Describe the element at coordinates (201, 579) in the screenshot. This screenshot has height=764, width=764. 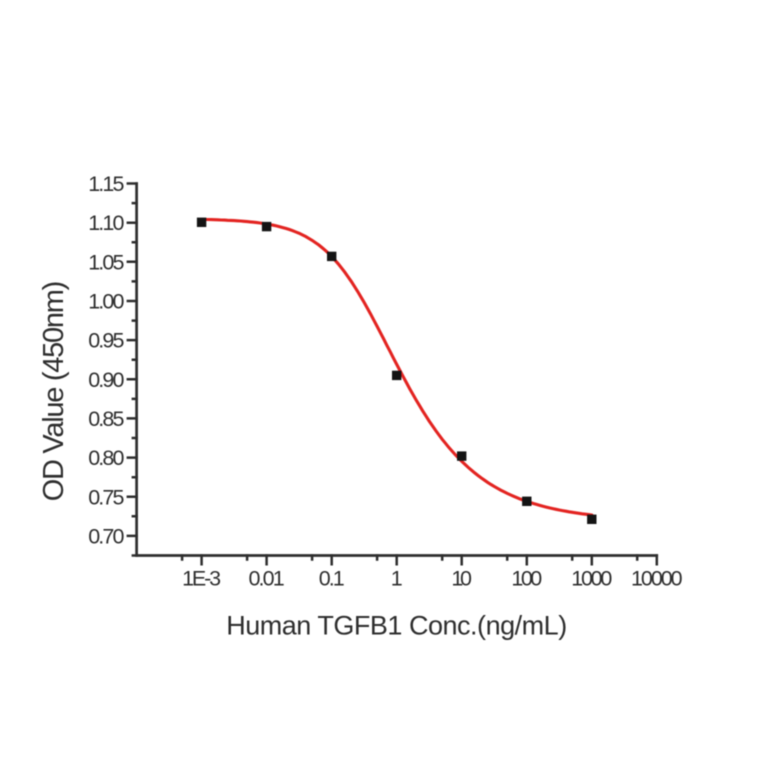
I see `svg-text: 1E-3` at that location.